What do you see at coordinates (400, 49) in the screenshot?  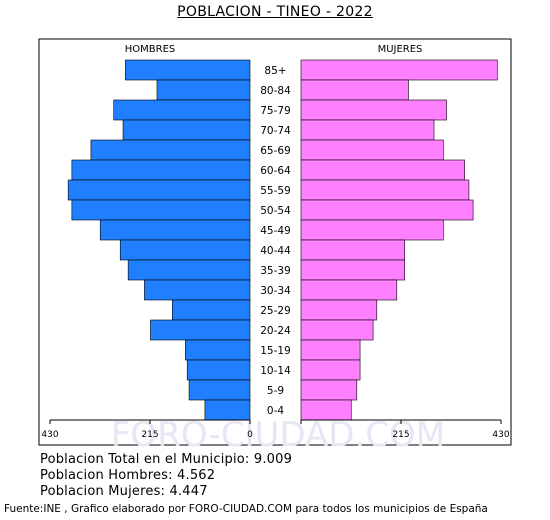 I see `legend-mujeres: MUJERES` at bounding box center [400, 49].